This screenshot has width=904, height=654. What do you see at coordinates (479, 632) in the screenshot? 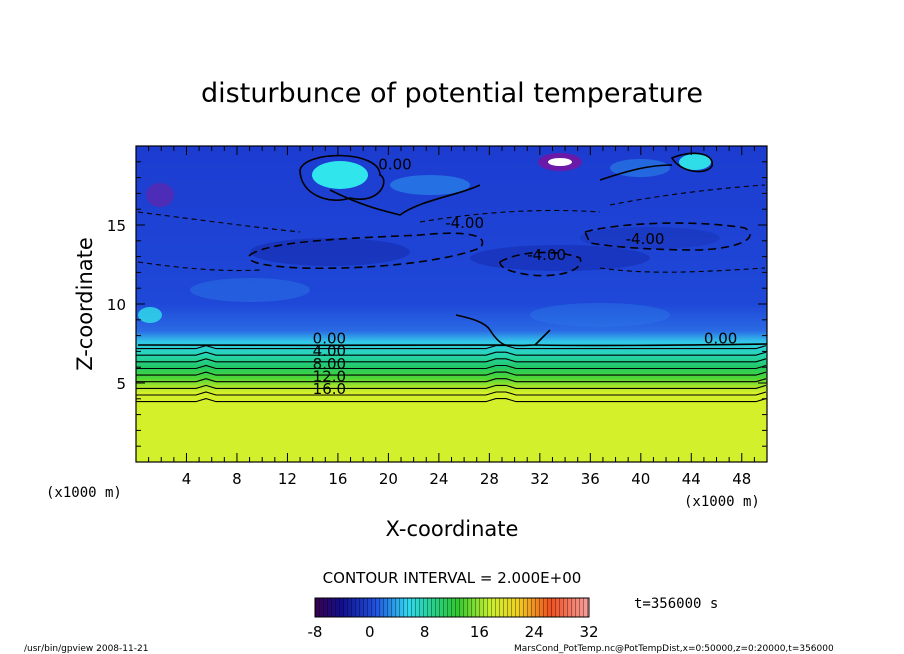
I see `colorbar-tick-label: 16` at bounding box center [479, 632].